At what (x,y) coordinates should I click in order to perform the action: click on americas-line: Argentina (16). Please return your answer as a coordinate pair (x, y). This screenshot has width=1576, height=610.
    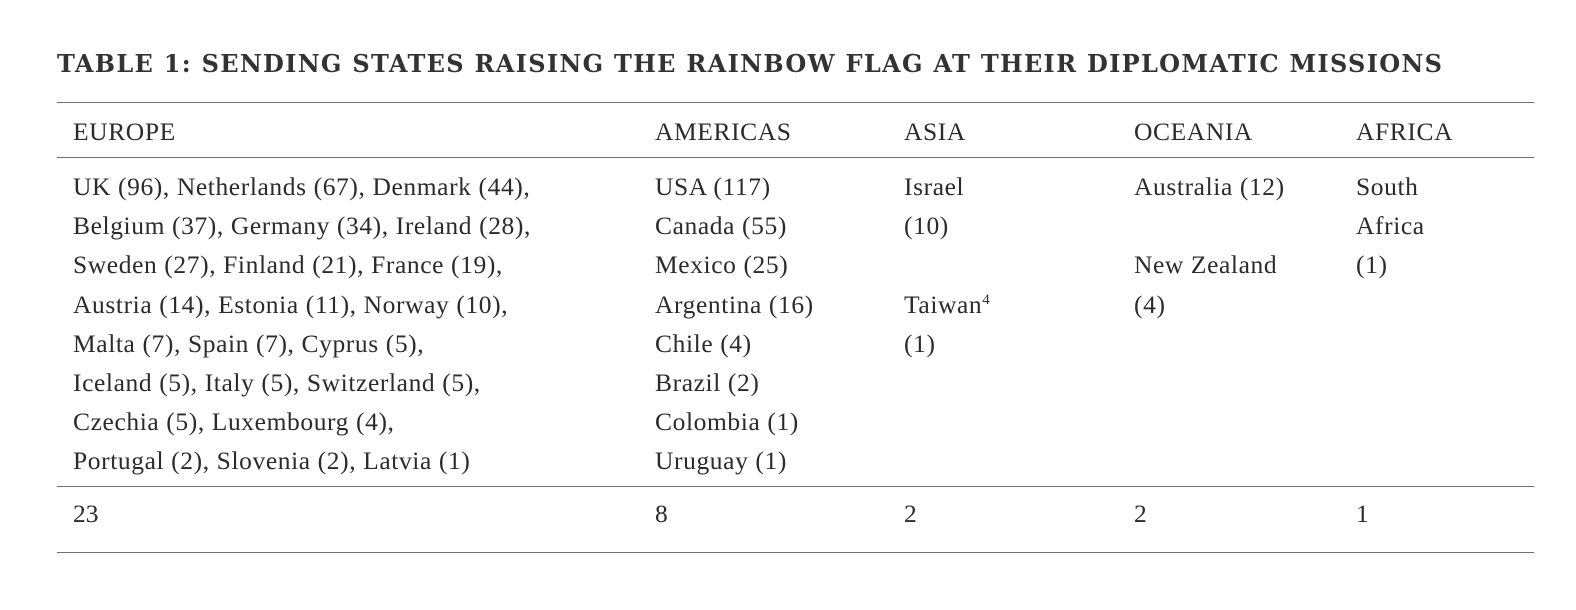
    Looking at the image, I should click on (734, 304).